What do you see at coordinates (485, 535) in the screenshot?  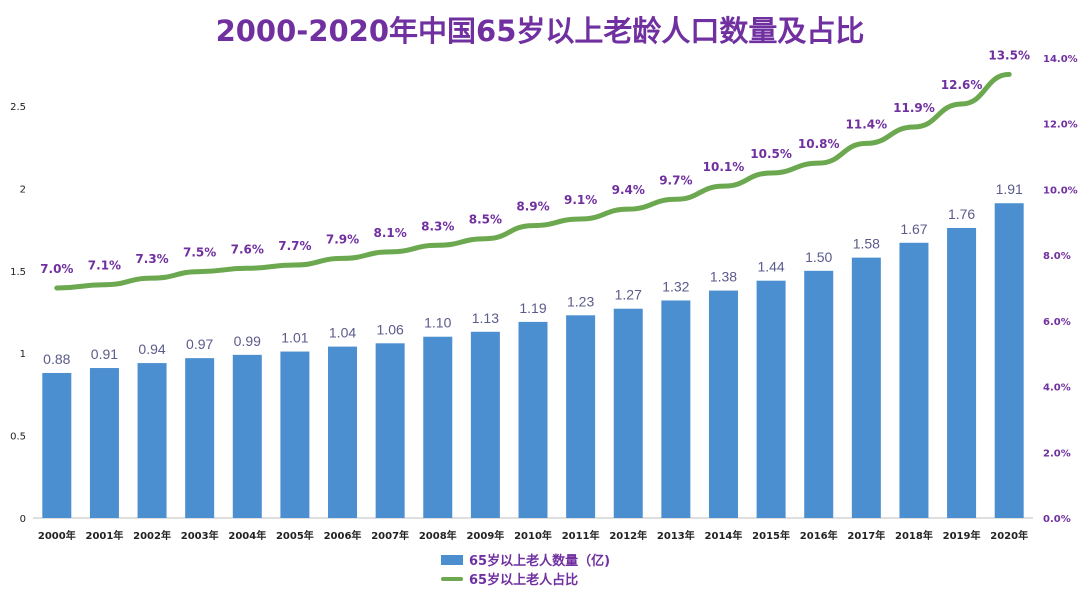 I see `x-tick-label: 2009年` at bounding box center [485, 535].